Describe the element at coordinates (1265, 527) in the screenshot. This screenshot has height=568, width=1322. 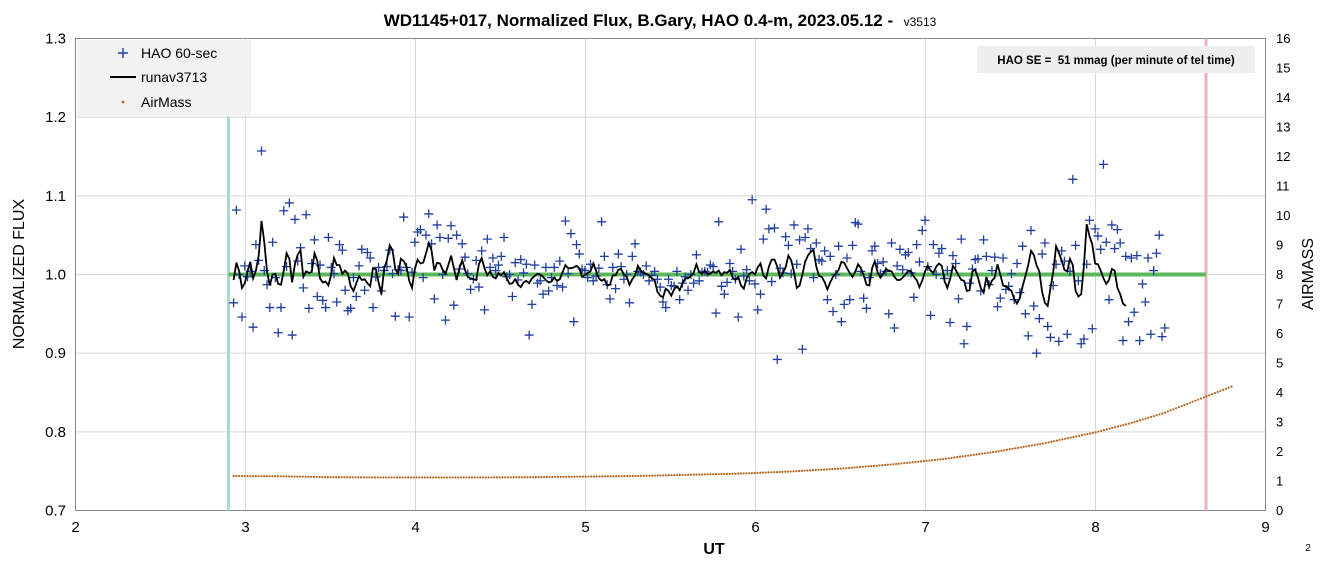
I see `x-tick-label: 9` at that location.